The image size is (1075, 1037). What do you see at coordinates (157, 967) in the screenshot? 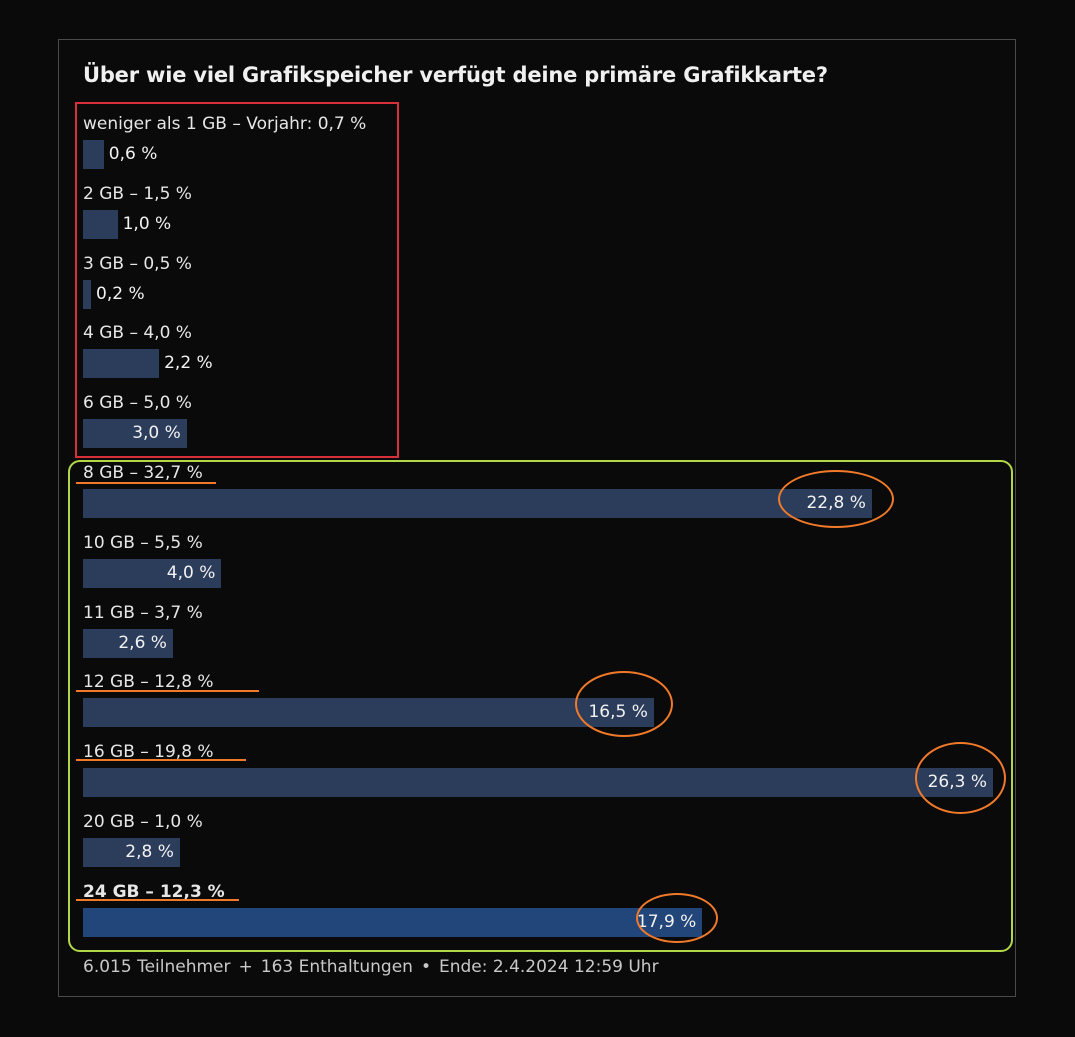
I see `participants-count: 6.015 Teilnehmer` at bounding box center [157, 967].